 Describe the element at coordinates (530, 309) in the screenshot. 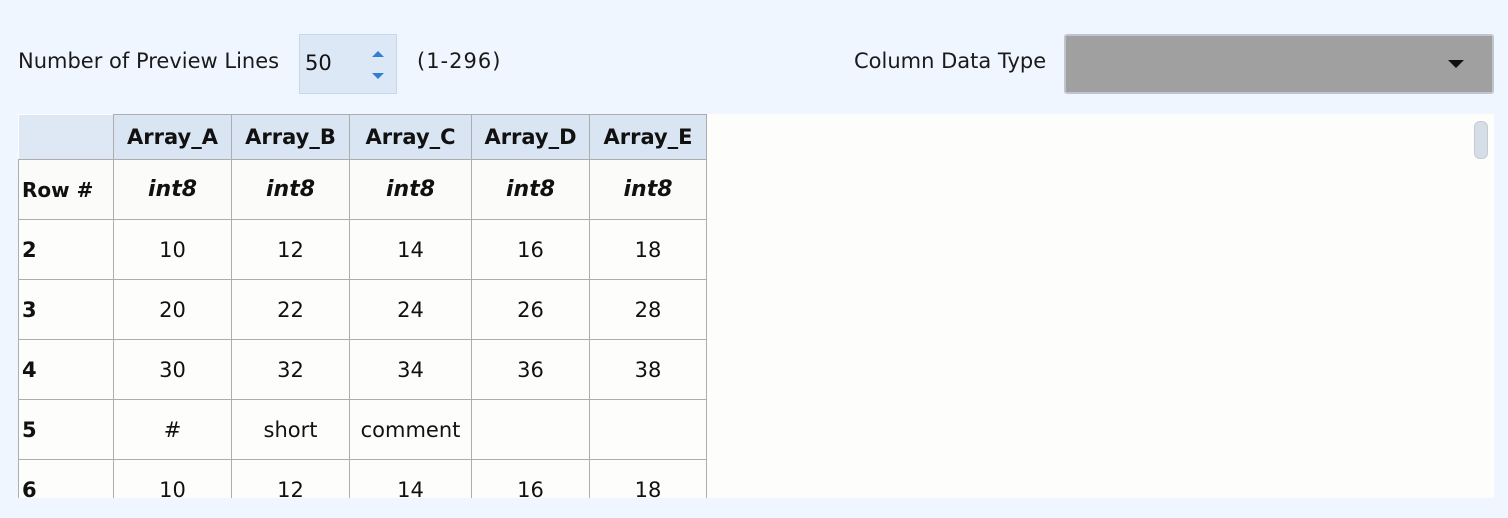

I see `table-cell: 26` at that location.